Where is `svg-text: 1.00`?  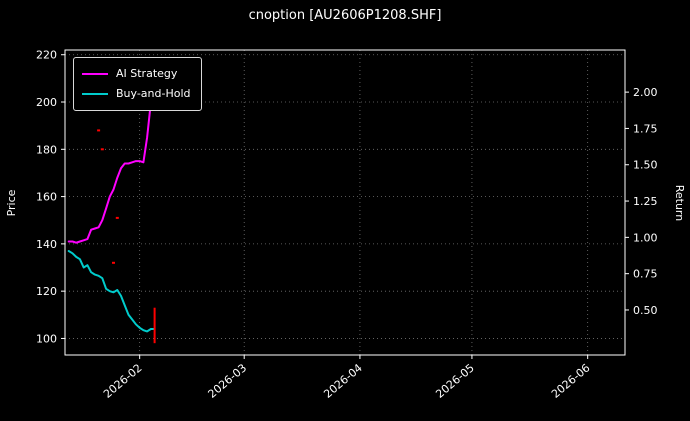
svg-text: 1.00 is located at coordinates (645, 237).